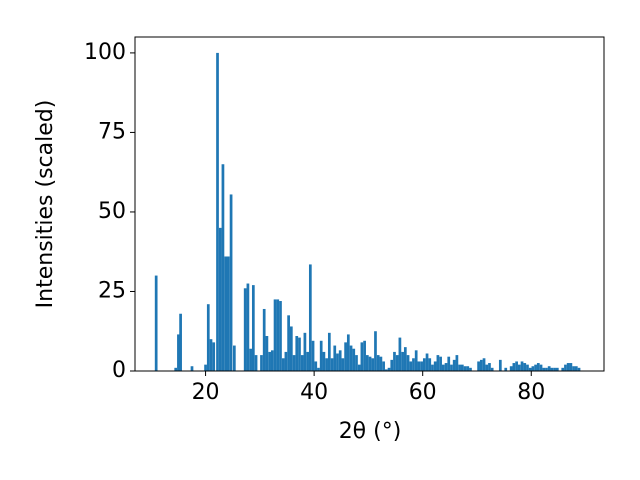 The image size is (640, 480). What do you see at coordinates (105, 52) in the screenshot?
I see `y-tick-label: 100` at bounding box center [105, 52].